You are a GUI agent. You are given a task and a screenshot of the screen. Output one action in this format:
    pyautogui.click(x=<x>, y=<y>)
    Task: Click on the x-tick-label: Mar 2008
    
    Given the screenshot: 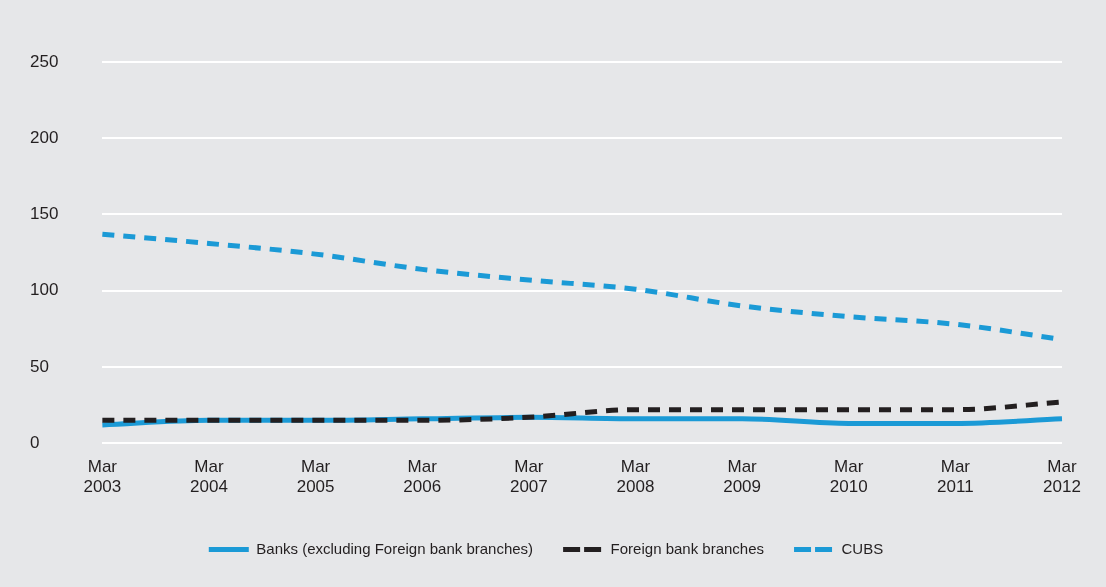 What is the action you would take?
    pyautogui.click(x=635, y=477)
    